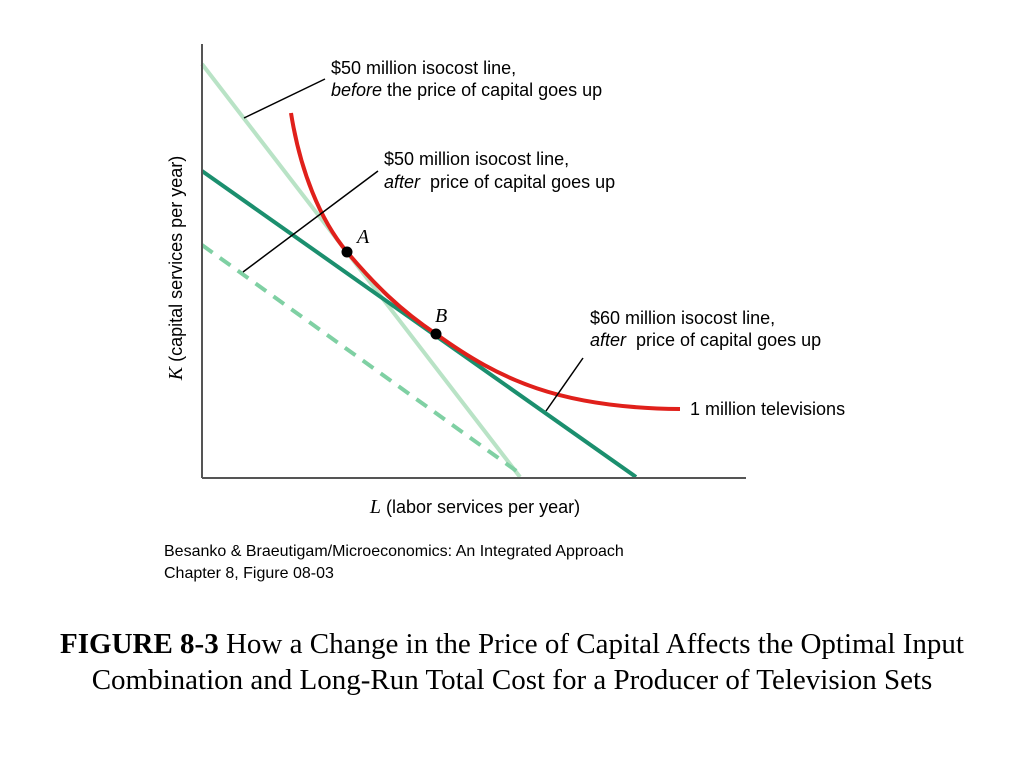  I want to click on x-axis-label: L (labor services per year), so click(474, 507).